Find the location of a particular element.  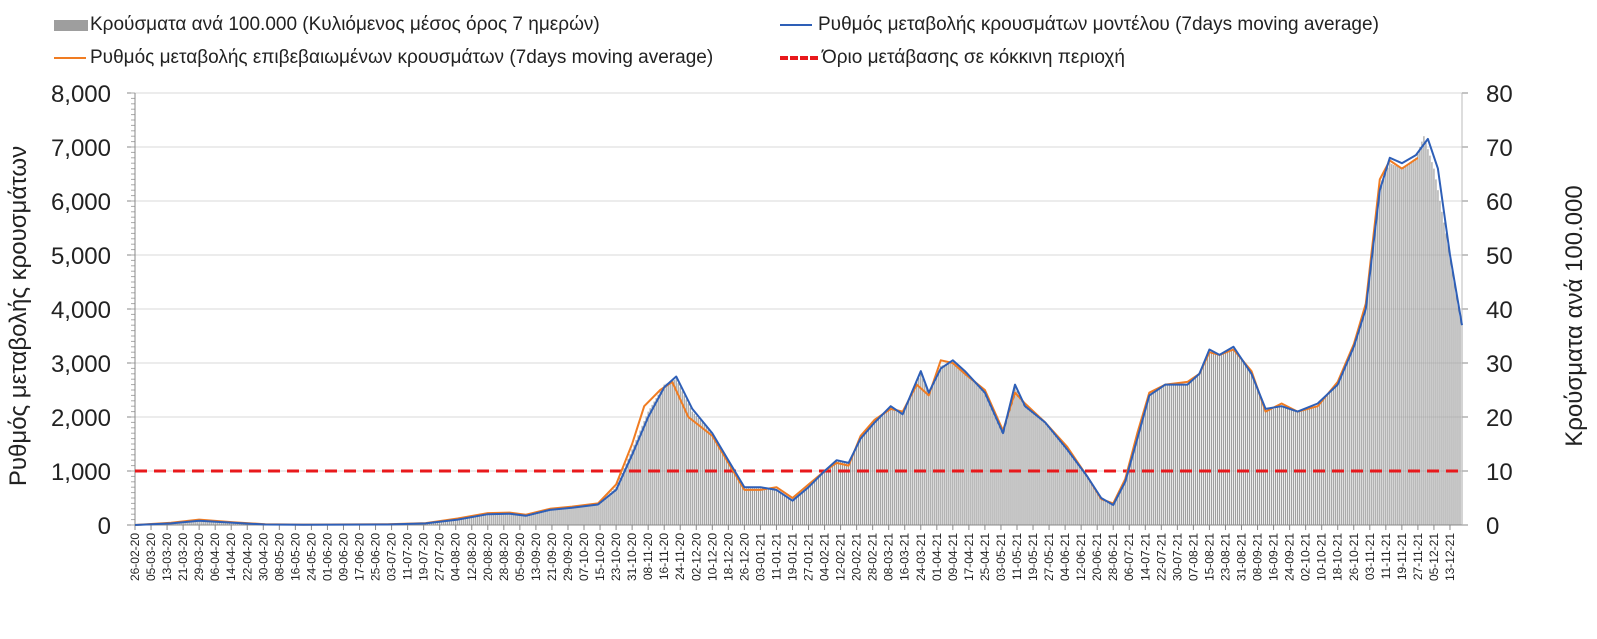

x-tick-label: 25-06-20 is located at coordinates (376, 557).